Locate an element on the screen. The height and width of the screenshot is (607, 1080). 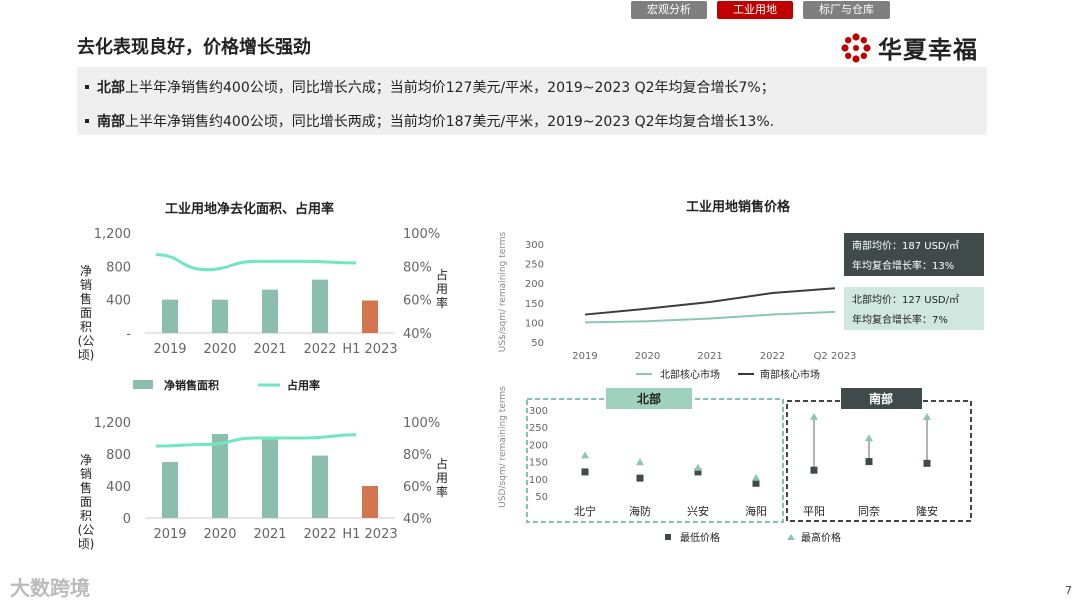
tab-macro-analysis: 宏观分析 is located at coordinates (669, 10).